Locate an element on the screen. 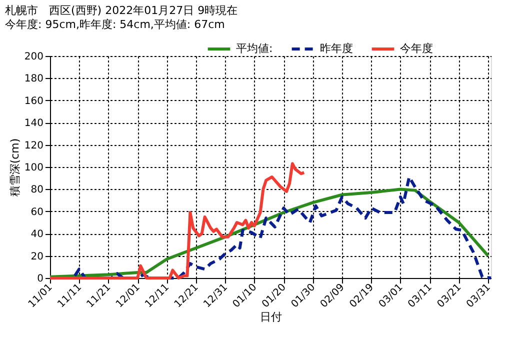 The height and width of the screenshot is (349, 525). y-tick-label: 140 is located at coordinates (34, 124).